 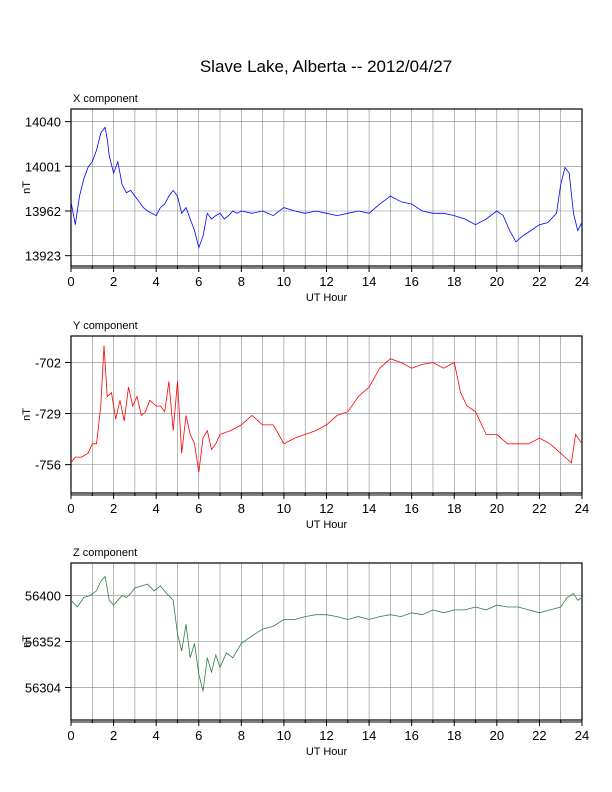 What do you see at coordinates (326, 66) in the screenshot?
I see `page-title: Slave Lake, Alberta -- 2012/04/27` at bounding box center [326, 66].